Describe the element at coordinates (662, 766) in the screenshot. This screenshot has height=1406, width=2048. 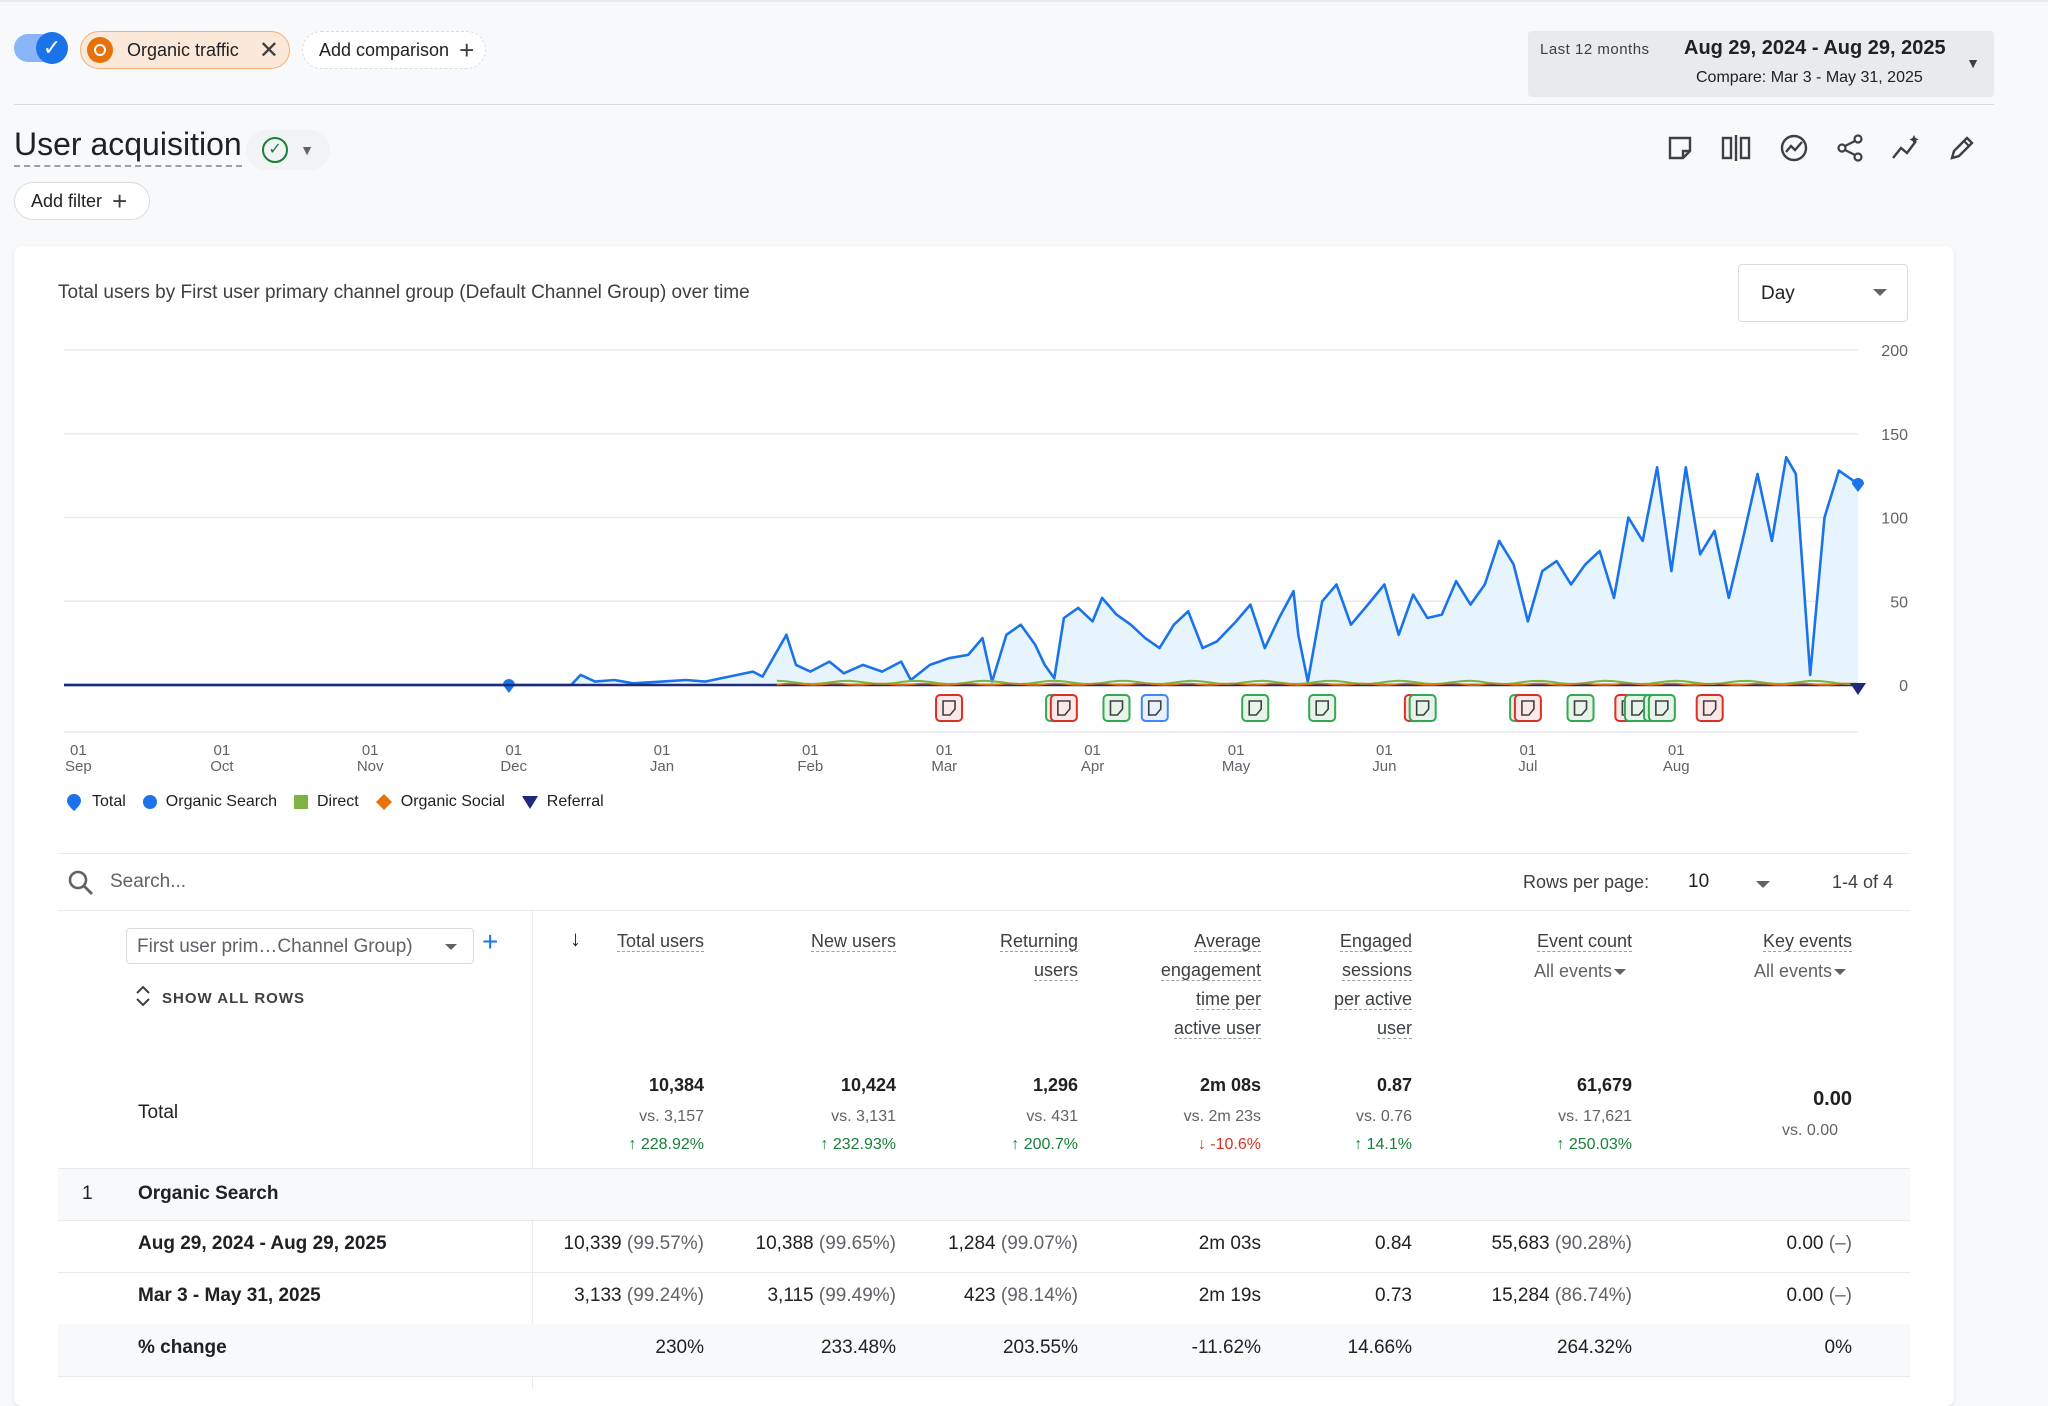
I see `x-tick-month: Jan` at that location.